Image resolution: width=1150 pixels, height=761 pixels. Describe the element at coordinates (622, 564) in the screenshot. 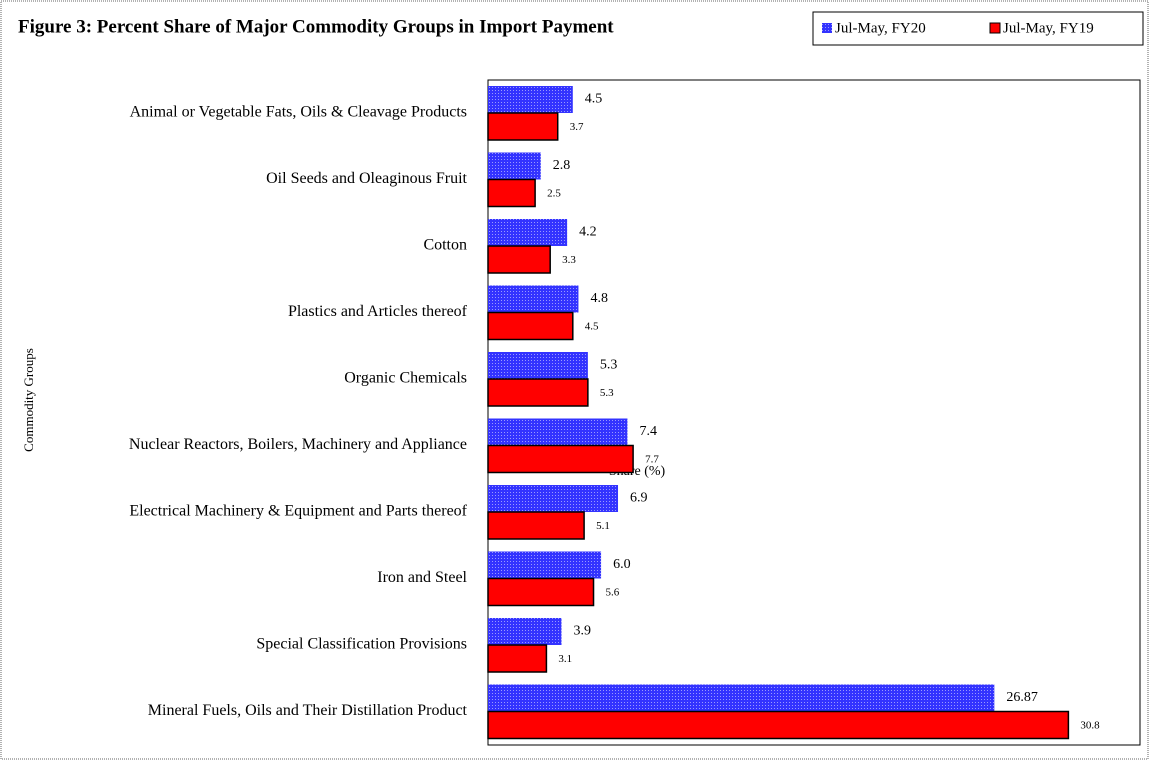

I see `data-label: 6.0` at that location.